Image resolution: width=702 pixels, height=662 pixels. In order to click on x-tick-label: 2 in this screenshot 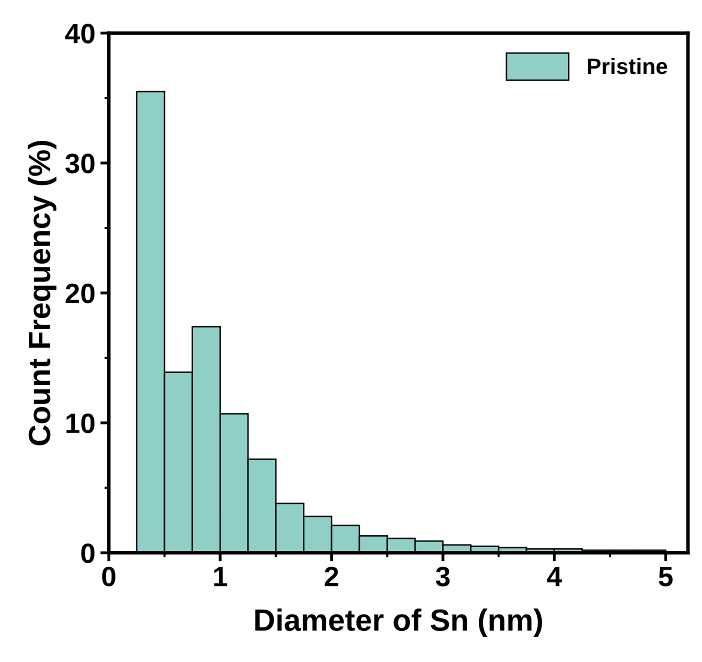, I will do `click(331, 576)`.